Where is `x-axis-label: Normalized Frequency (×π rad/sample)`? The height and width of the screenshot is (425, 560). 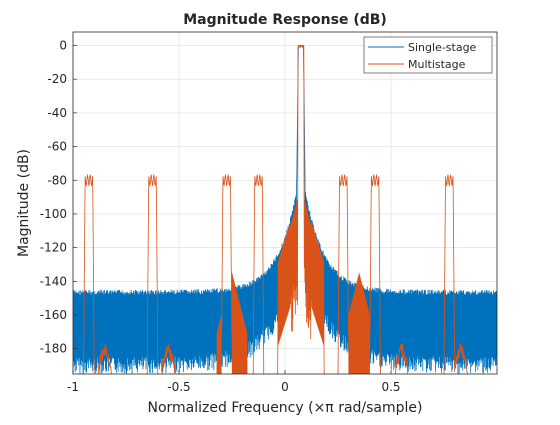 x-axis-label: Normalized Frequency (×π rad/sample) is located at coordinates (285, 408).